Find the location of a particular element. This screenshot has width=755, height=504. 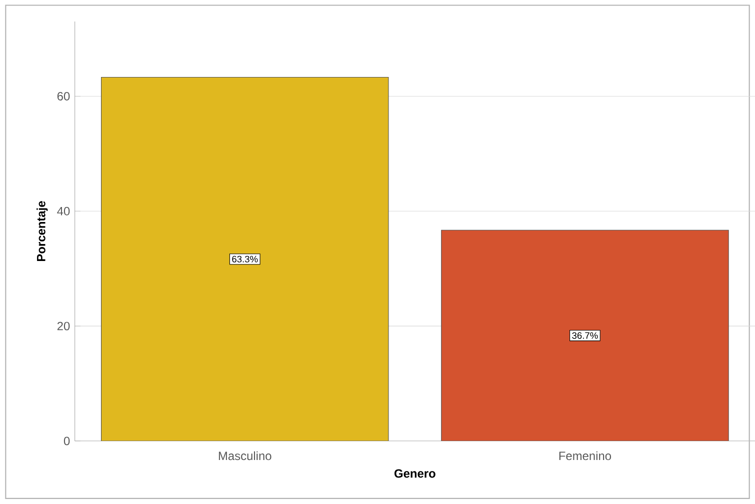

data-label: 63.3% is located at coordinates (245, 259).